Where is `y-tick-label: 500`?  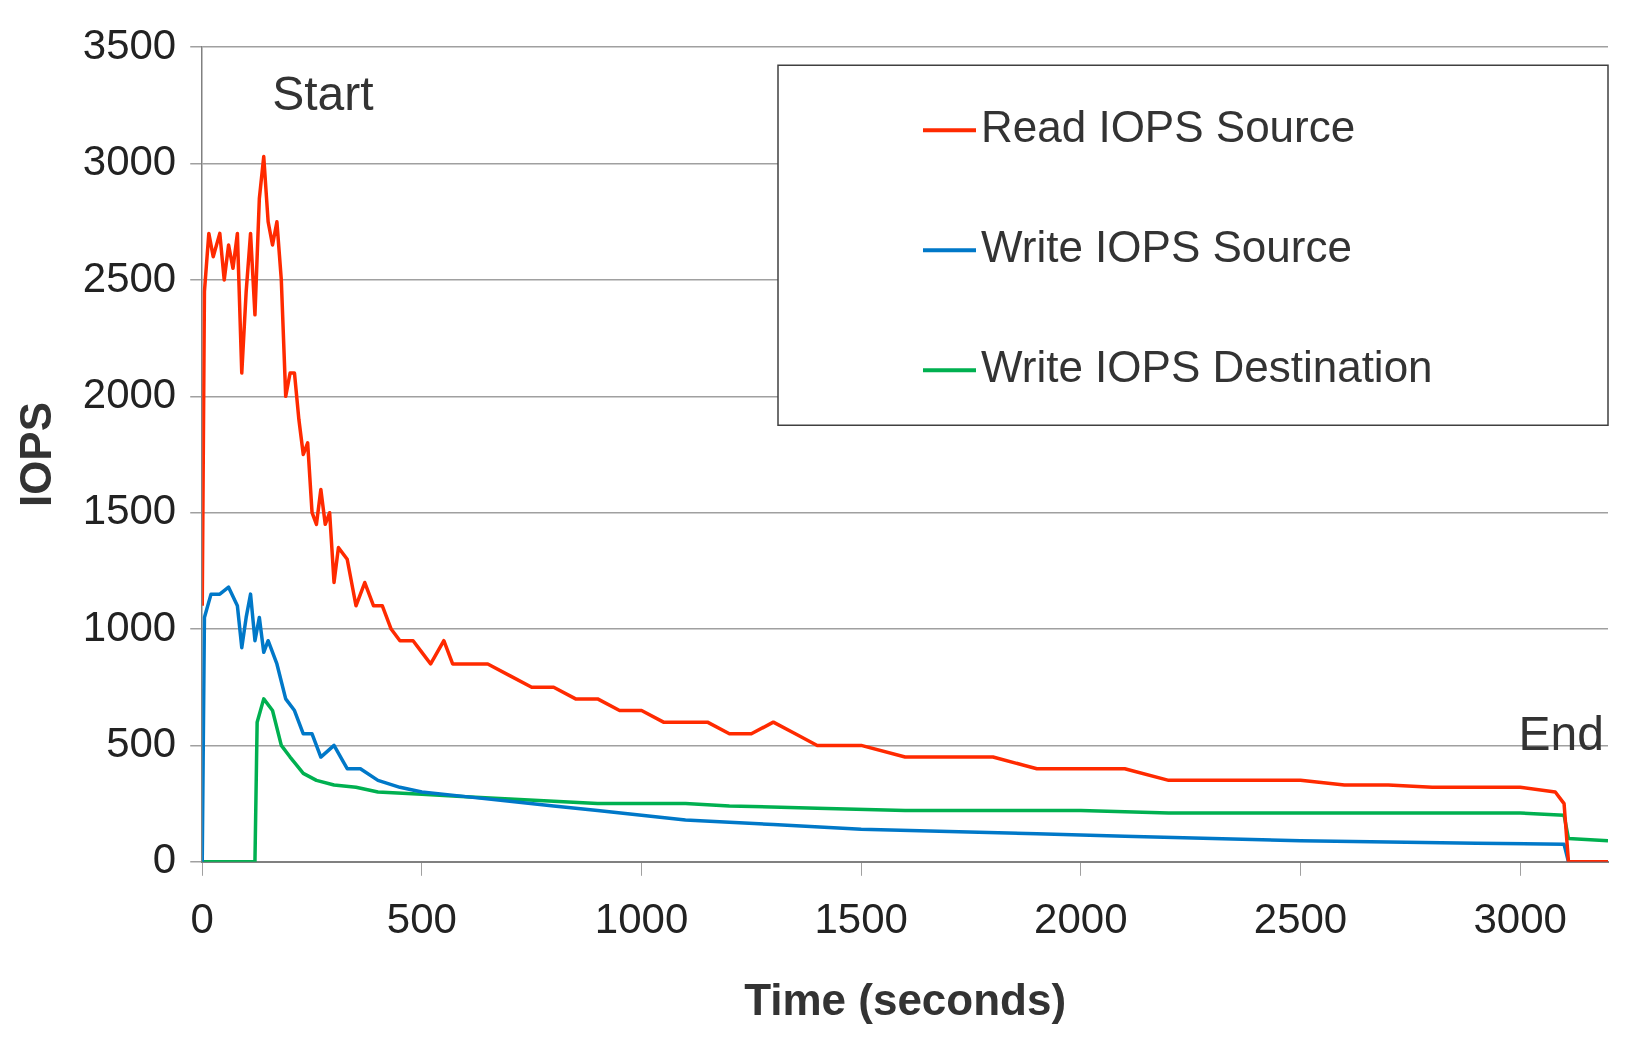 y-tick-label: 500 is located at coordinates (141, 743).